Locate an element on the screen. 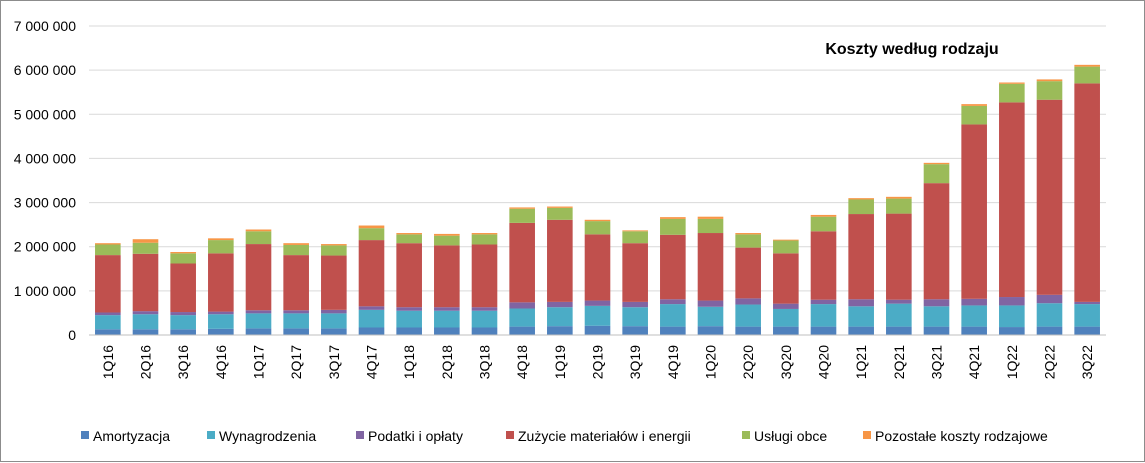 The width and height of the screenshot is (1145, 463). x-tick-label: 1Q16 is located at coordinates (108, 362).